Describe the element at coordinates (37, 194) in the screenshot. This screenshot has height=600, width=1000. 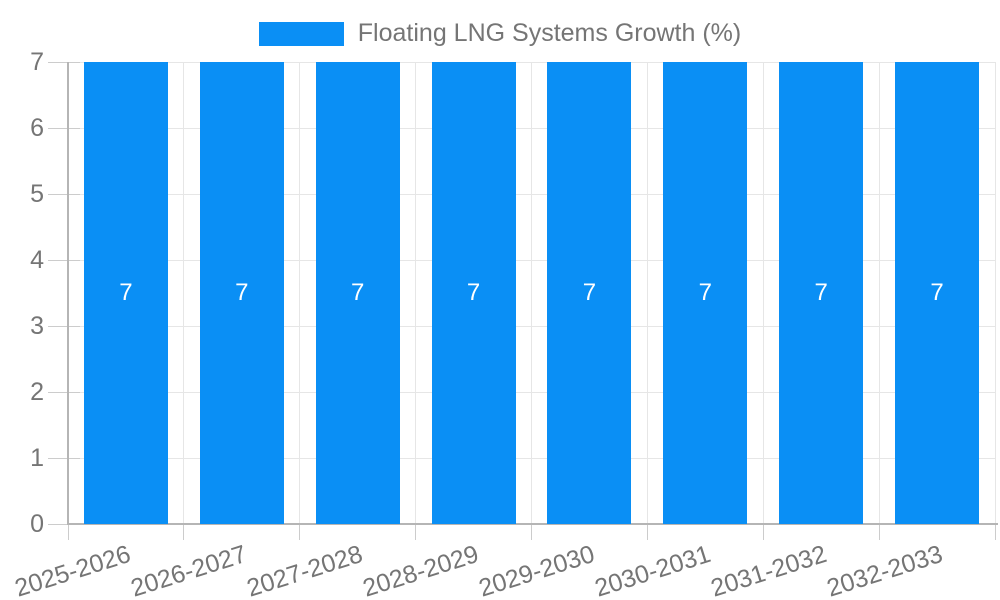
I see `y-axis-label: 5` at that location.